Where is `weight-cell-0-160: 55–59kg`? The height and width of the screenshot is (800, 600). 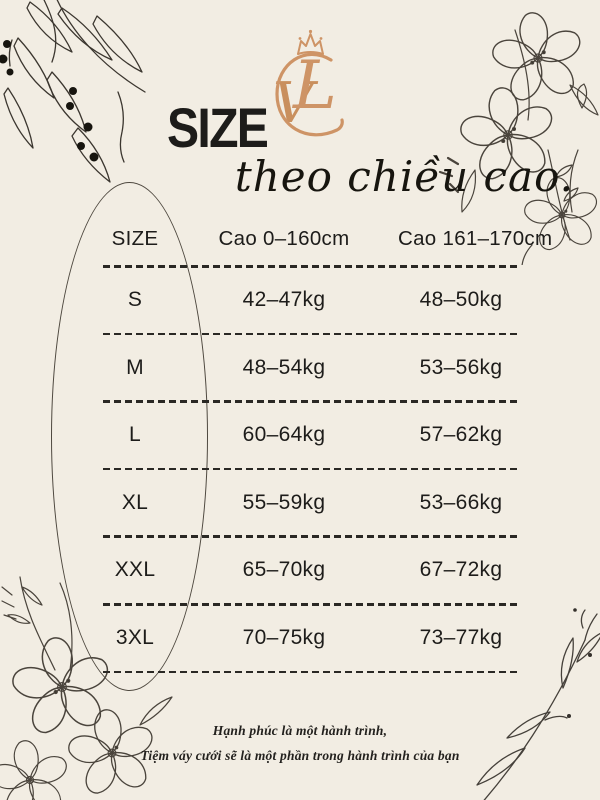
weight-cell-0-160: 55–59kg is located at coordinates (284, 502).